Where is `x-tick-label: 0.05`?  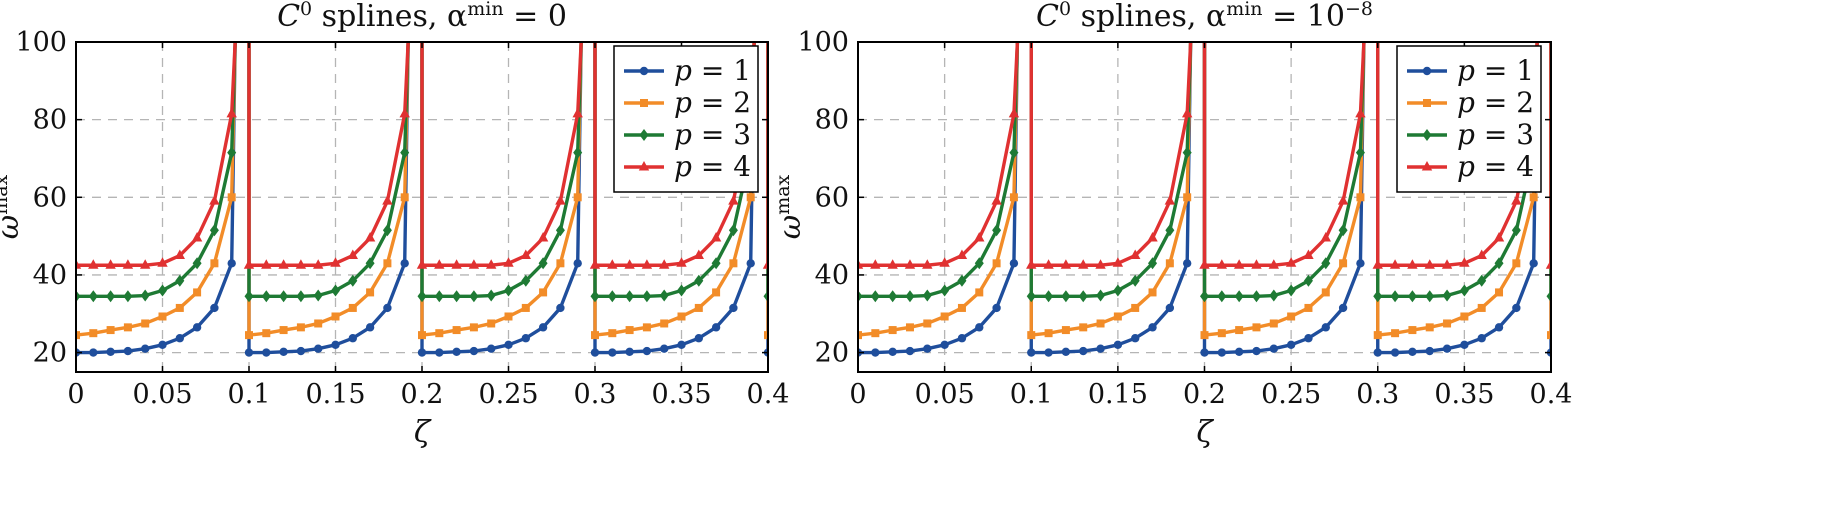
x-tick-label: 0.05 is located at coordinates (945, 394).